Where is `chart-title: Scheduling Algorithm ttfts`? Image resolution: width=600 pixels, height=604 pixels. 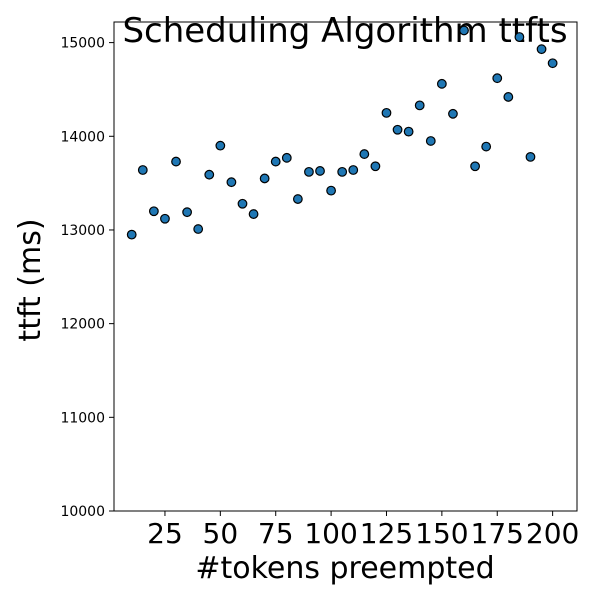 chart-title: Scheduling Algorithm ttfts is located at coordinates (344, 31).